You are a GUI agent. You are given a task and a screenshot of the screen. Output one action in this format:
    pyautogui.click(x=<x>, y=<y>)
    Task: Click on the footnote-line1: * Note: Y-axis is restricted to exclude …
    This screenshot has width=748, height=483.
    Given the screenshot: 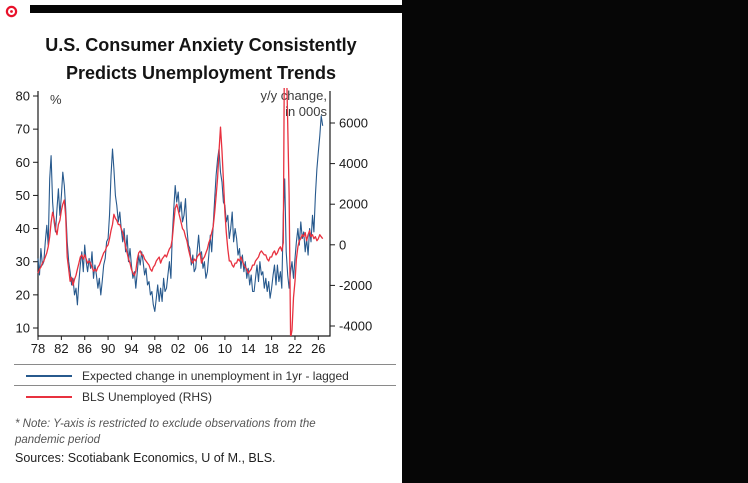 What is the action you would take?
    pyautogui.click(x=165, y=424)
    